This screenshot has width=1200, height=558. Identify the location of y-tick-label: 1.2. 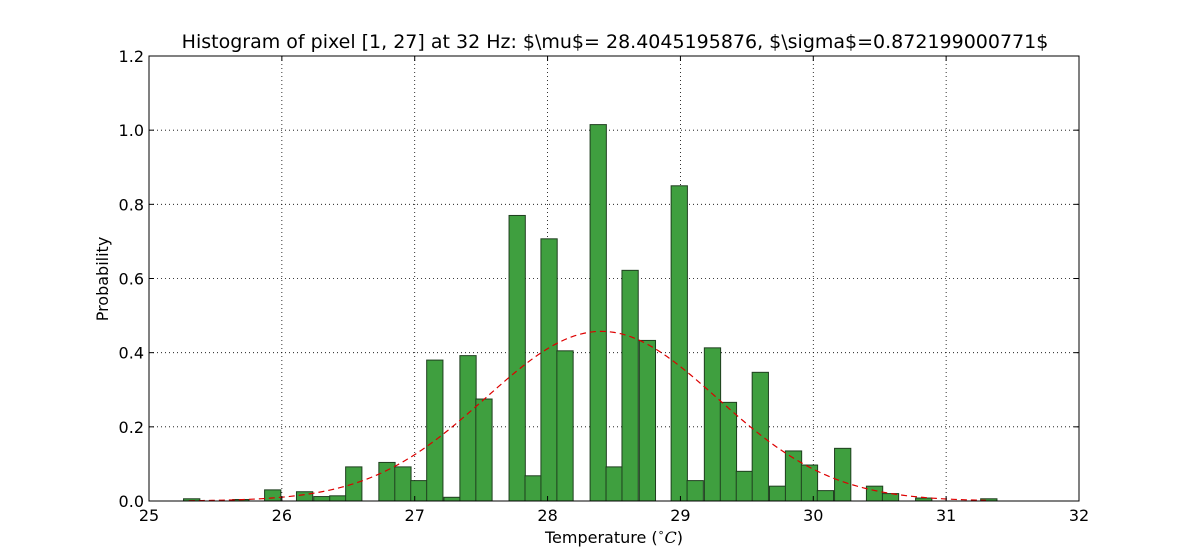
(131, 56).